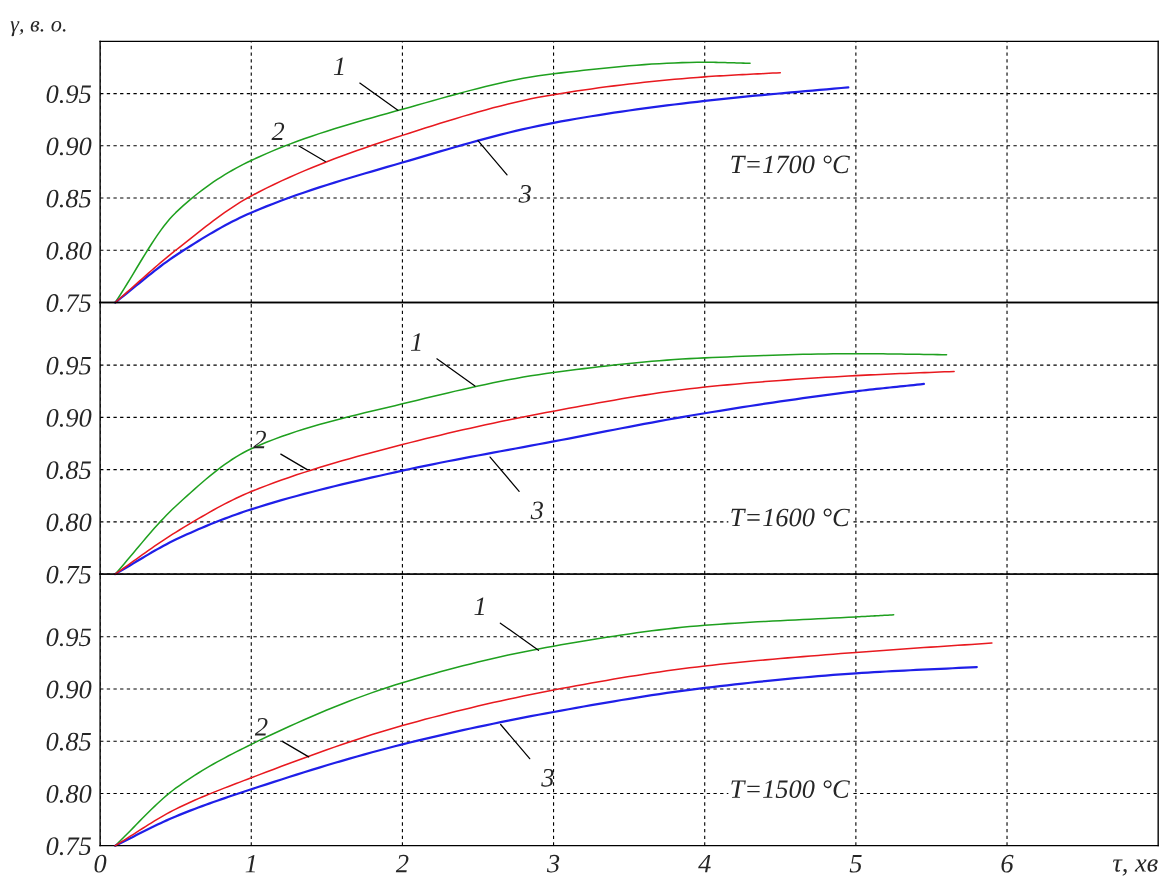  I want to click on x-tick-label: 5, so click(855, 864).